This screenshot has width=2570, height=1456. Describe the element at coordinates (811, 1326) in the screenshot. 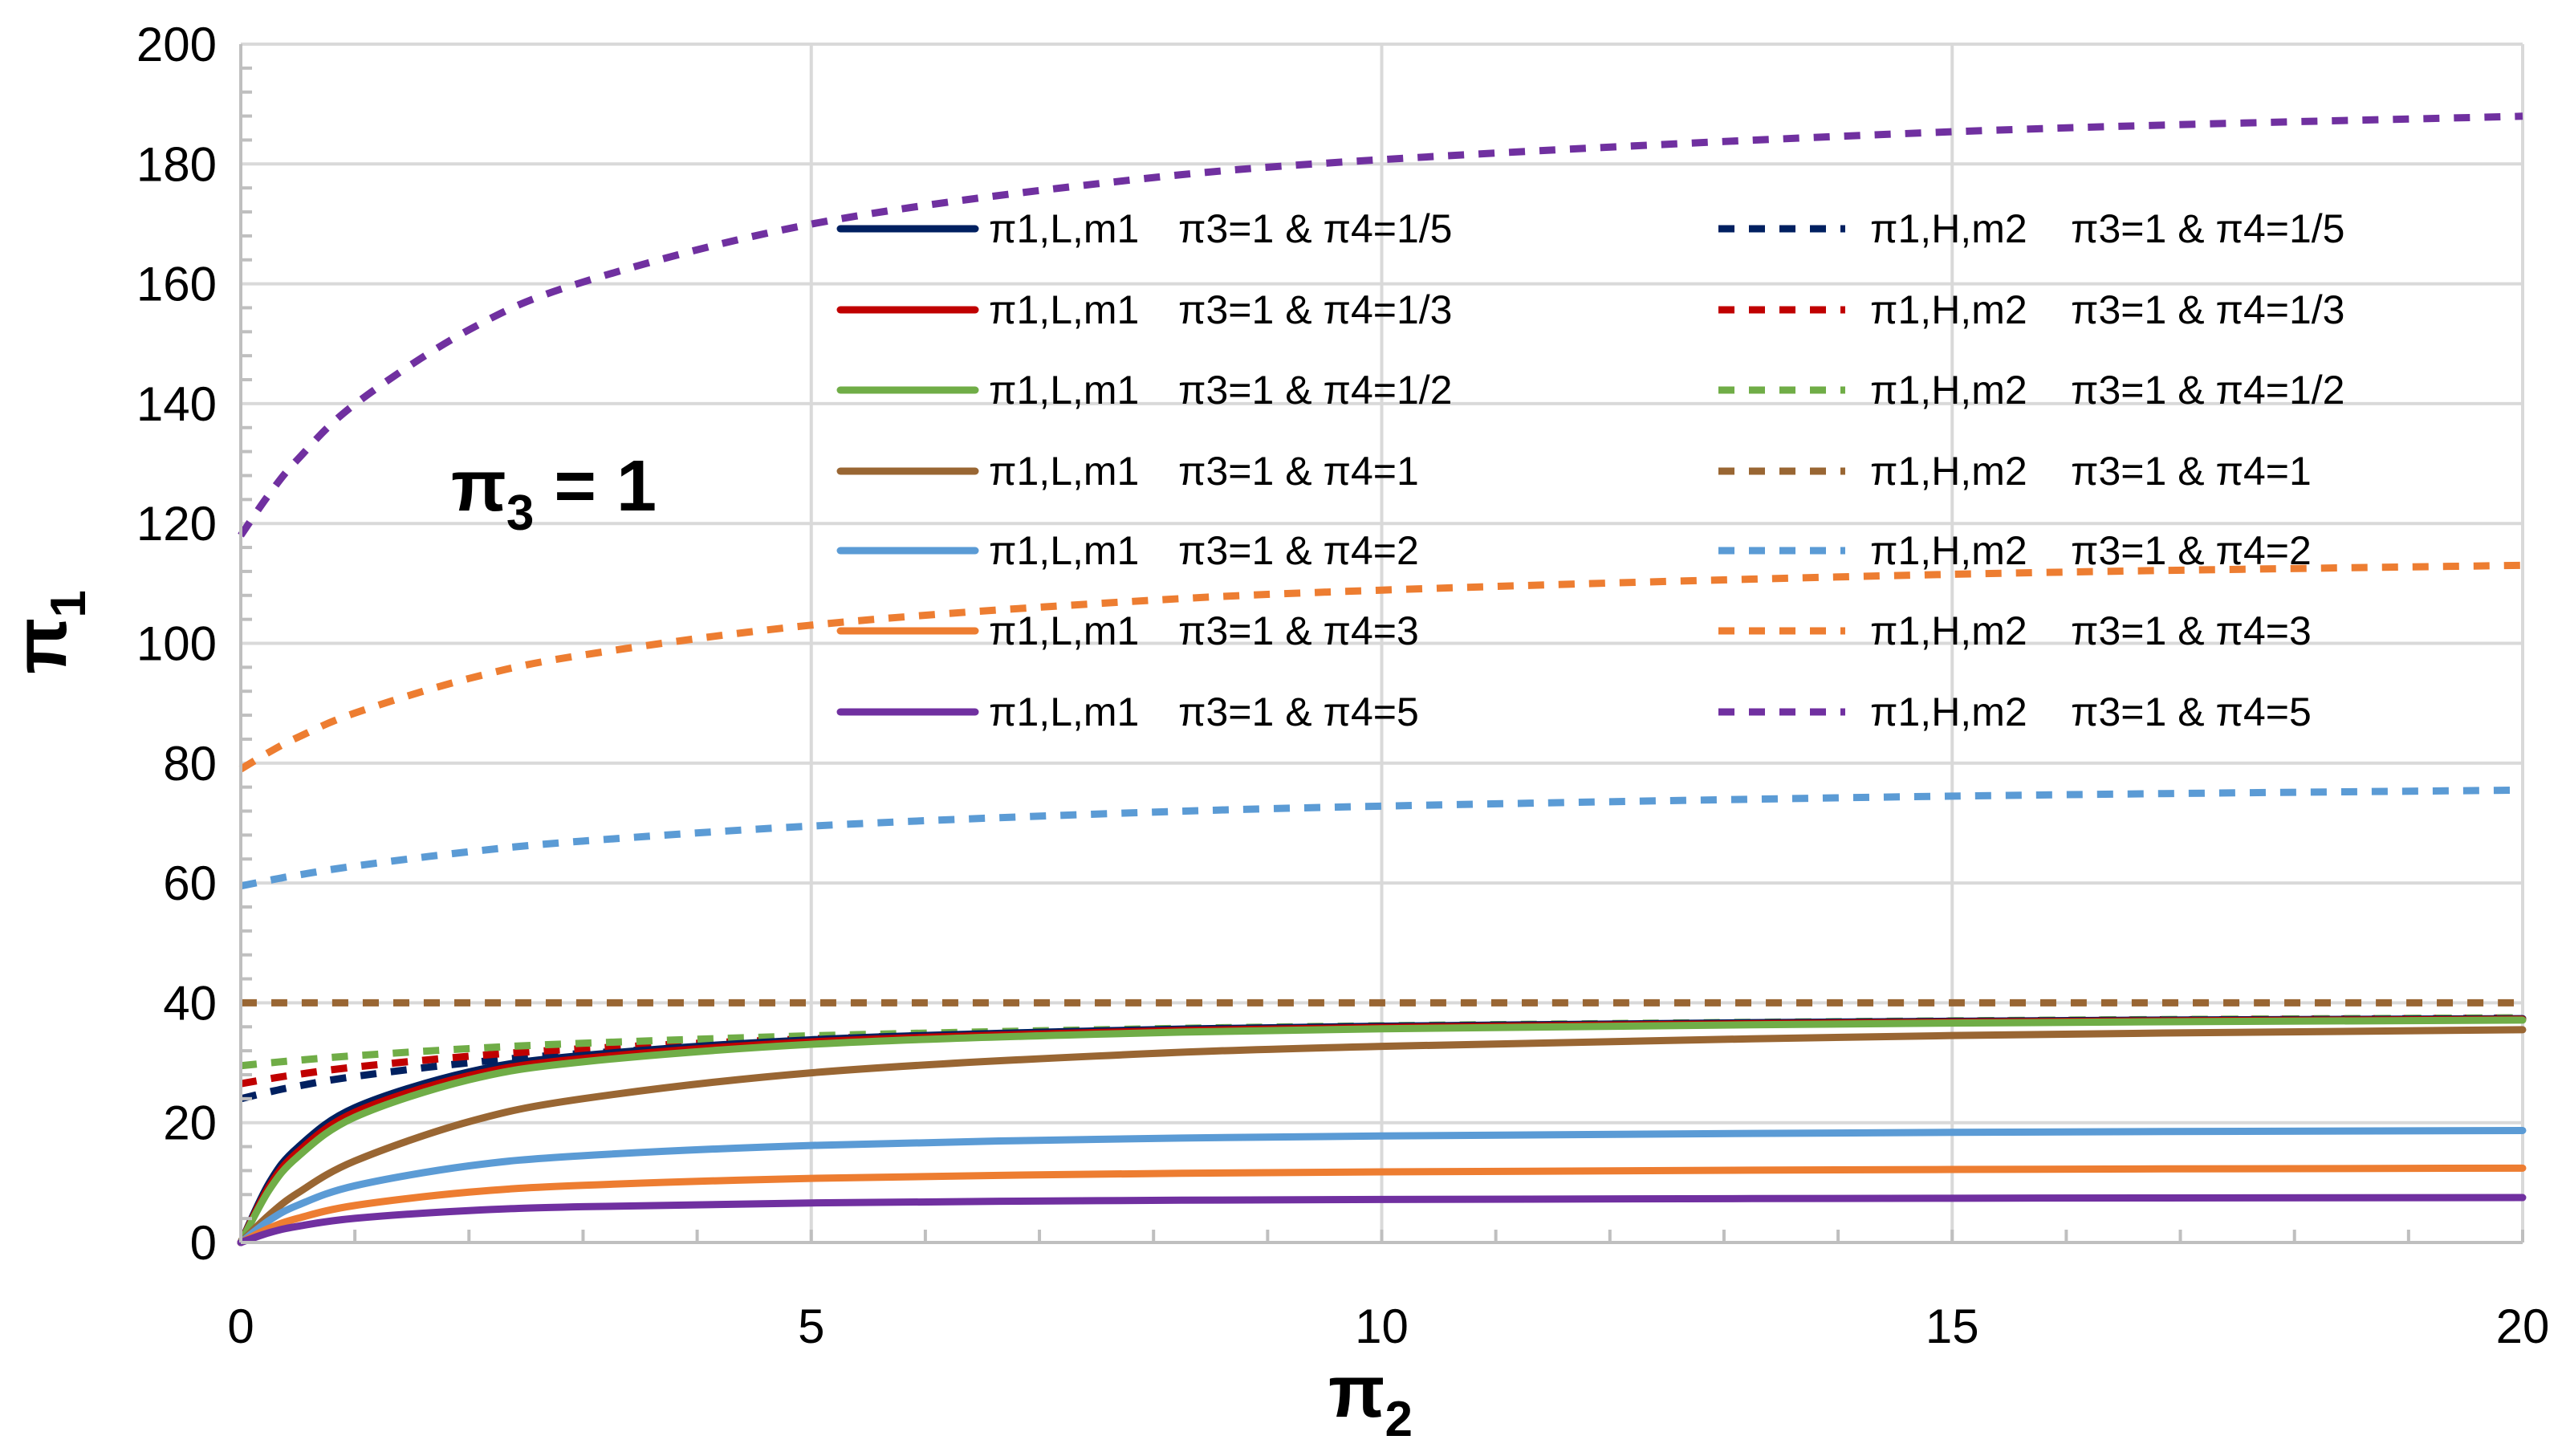

I see `x-tick-label: 5` at that location.